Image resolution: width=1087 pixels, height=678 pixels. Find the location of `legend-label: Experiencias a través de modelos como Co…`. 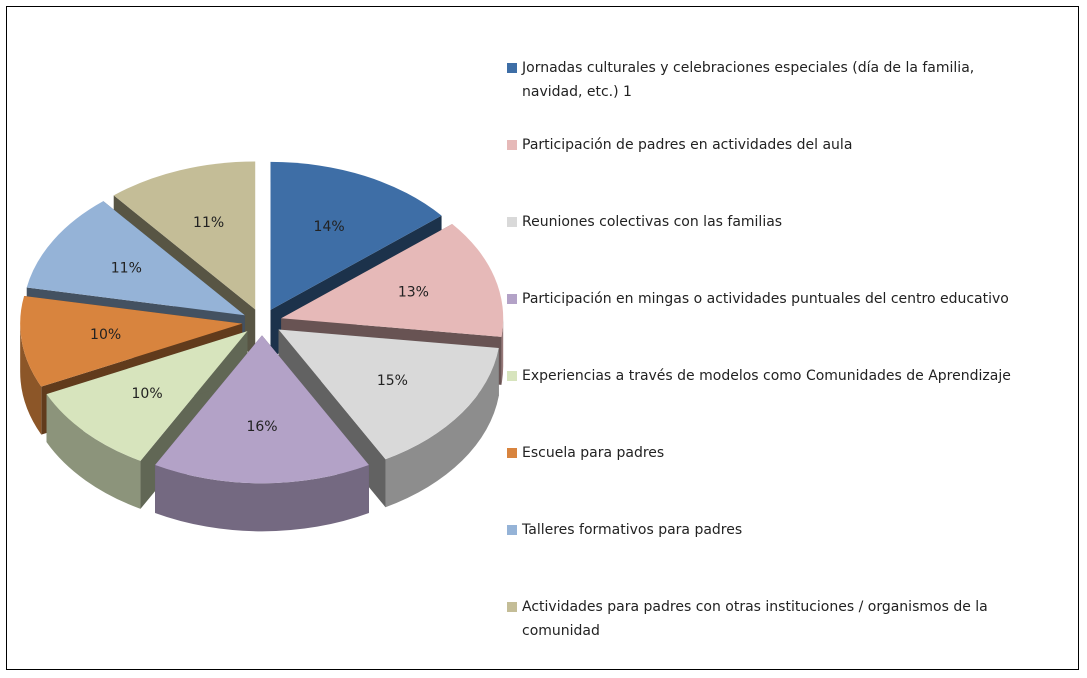

legend-label: Experiencias a través de modelos como Co… is located at coordinates (766, 376).